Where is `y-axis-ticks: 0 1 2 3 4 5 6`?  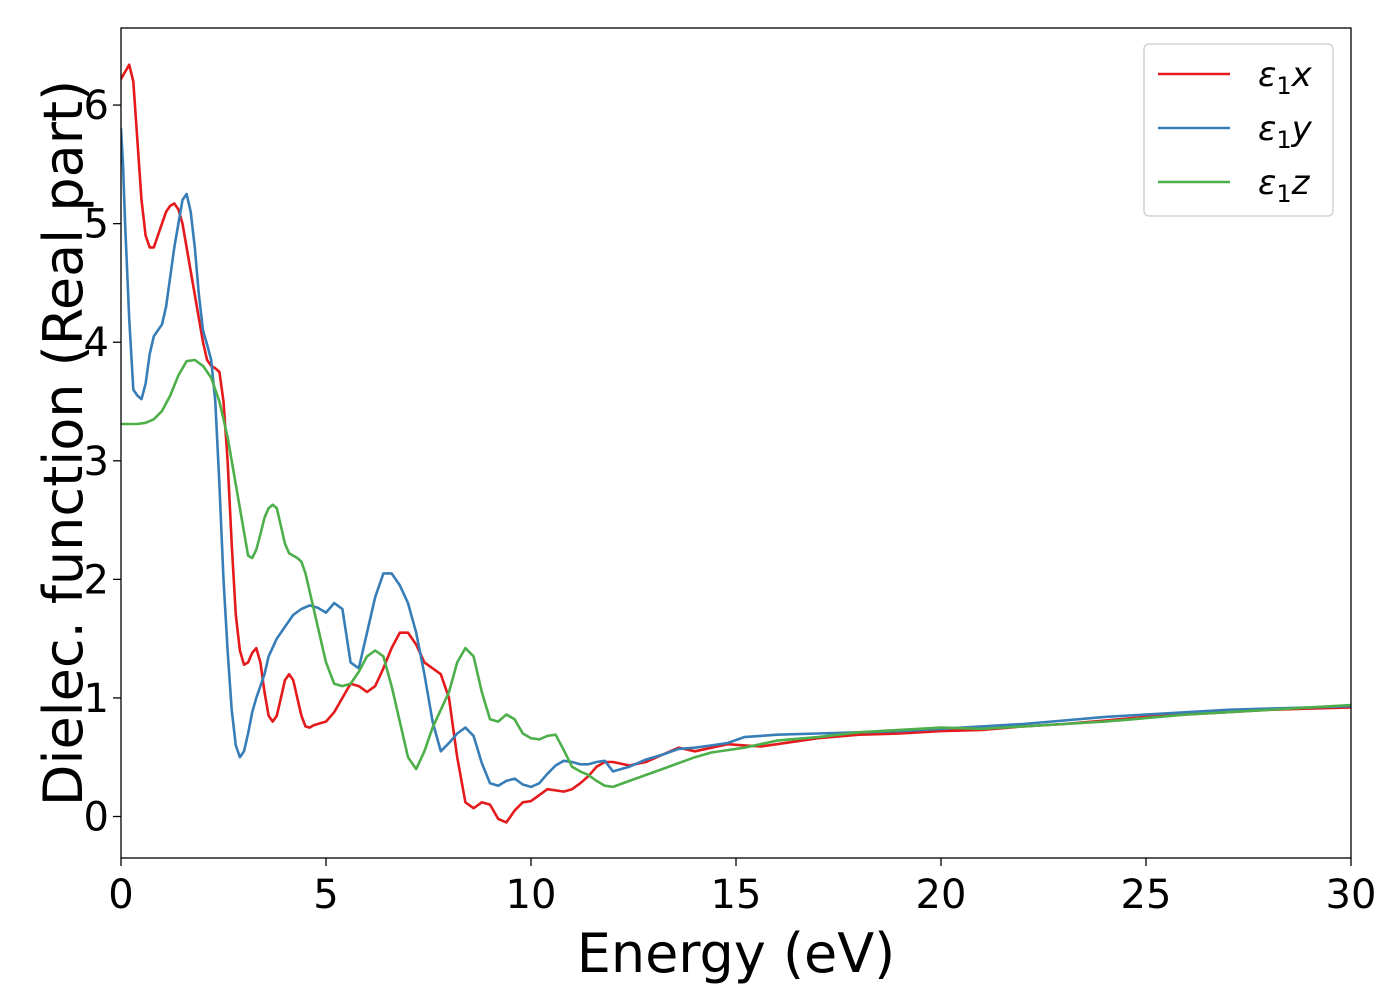
y-axis-ticks: 0 1 2 3 4 5 6 is located at coordinates (102, 462).